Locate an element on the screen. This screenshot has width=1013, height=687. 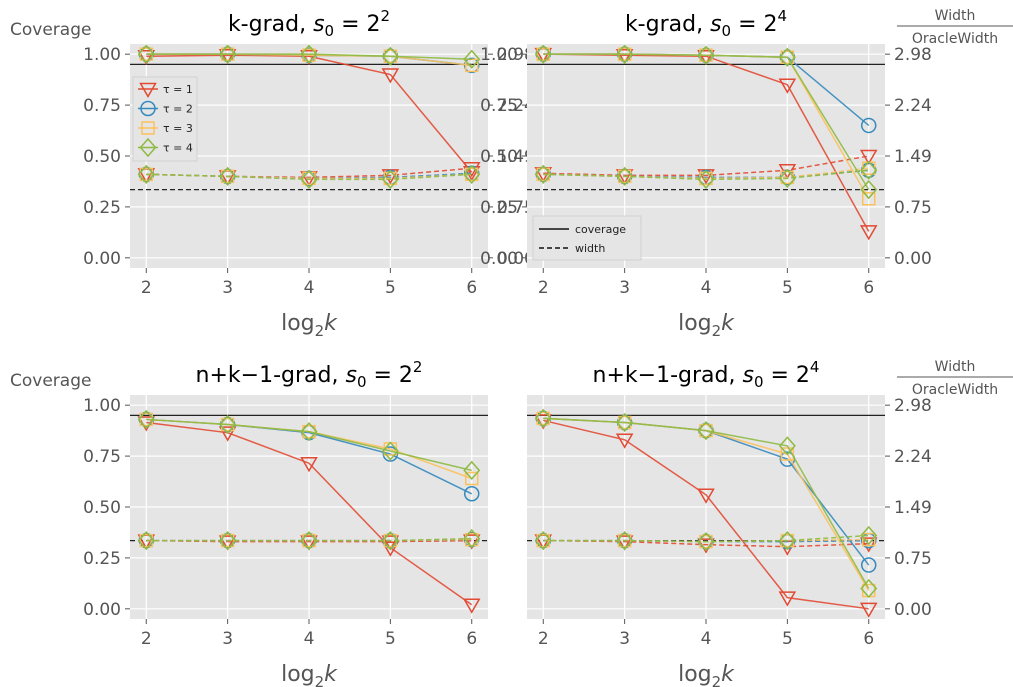
right-tick-label: 0.75 is located at coordinates (913, 559).